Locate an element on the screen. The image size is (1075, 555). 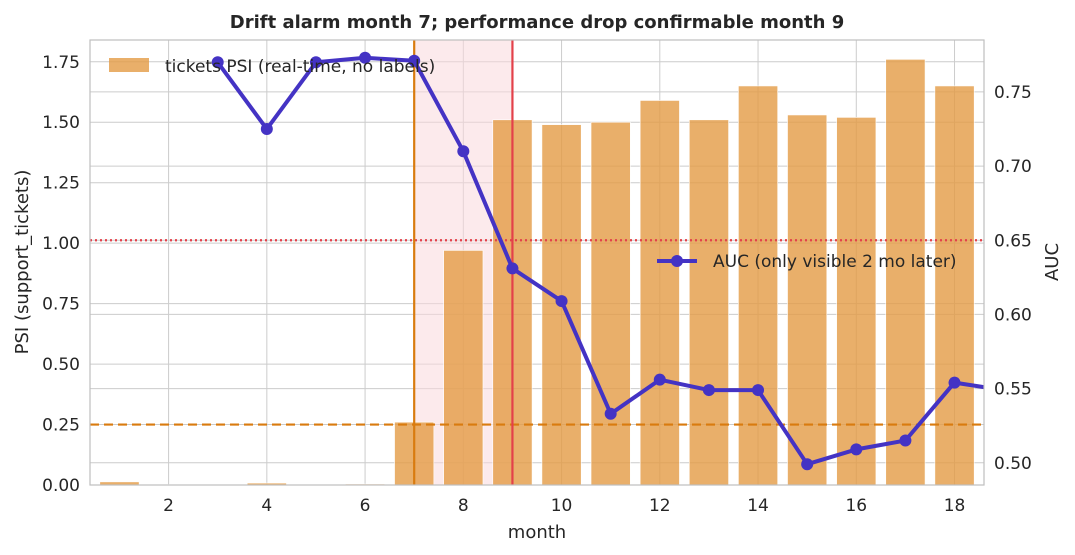
y-tick-label: 1.50 is located at coordinates (61, 123).